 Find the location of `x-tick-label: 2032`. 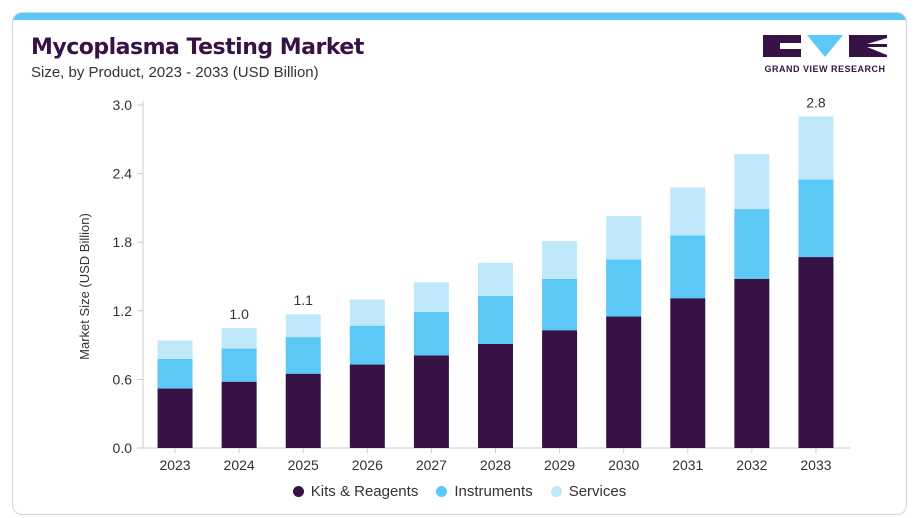

x-tick-label: 2032 is located at coordinates (751, 465).